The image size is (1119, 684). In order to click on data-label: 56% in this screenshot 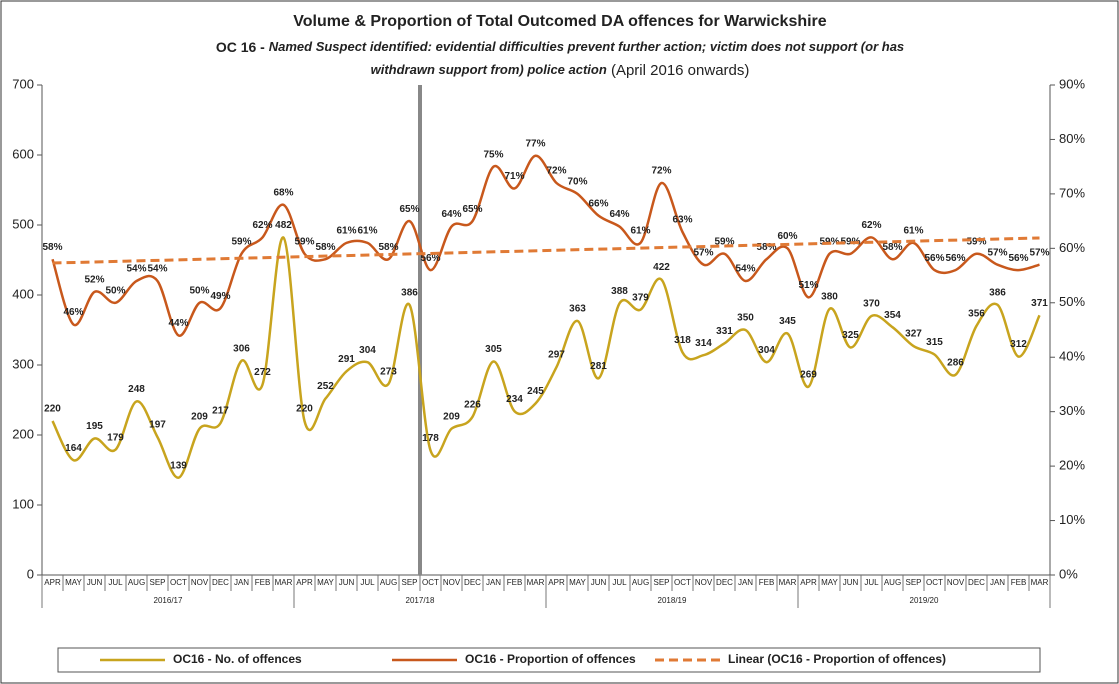, I will do `click(955, 258)`.